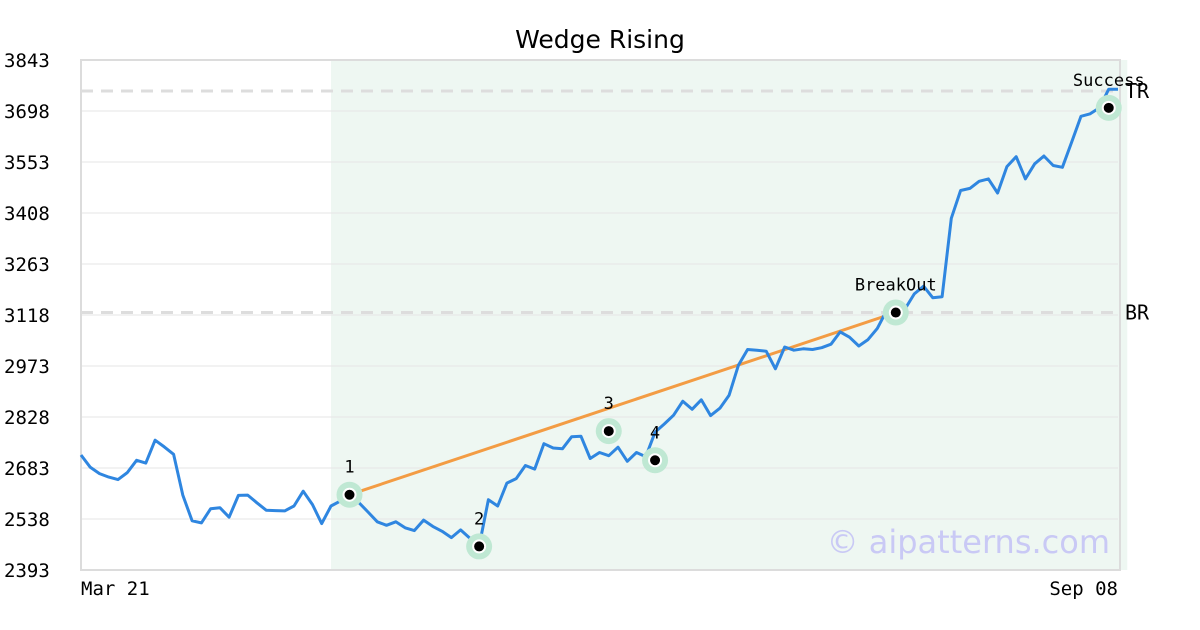  What do you see at coordinates (27, 163) in the screenshot?
I see `y-tick-label: 3553` at bounding box center [27, 163].